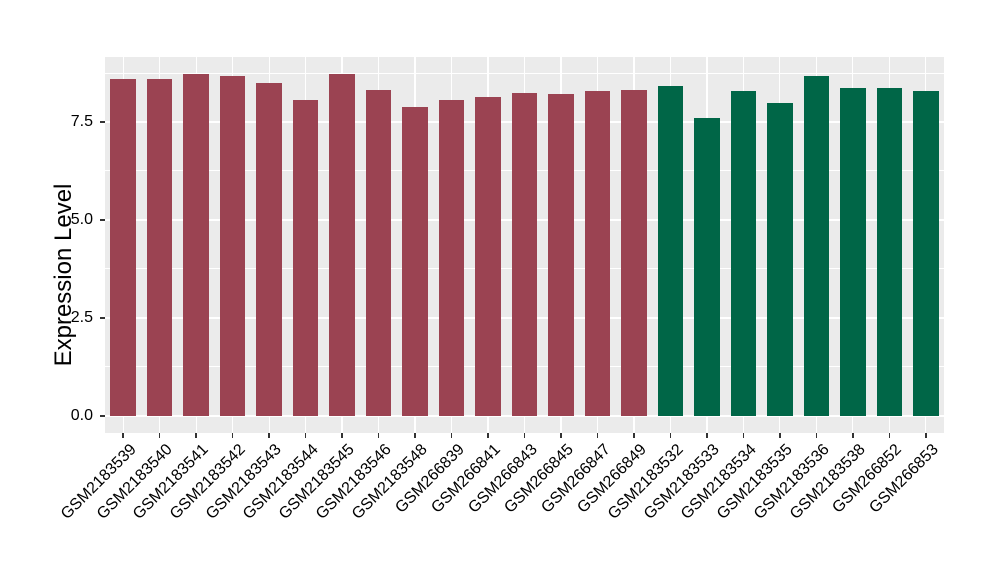  Describe the element at coordinates (488, 256) in the screenshot. I see `bar-GSM266841` at that location.